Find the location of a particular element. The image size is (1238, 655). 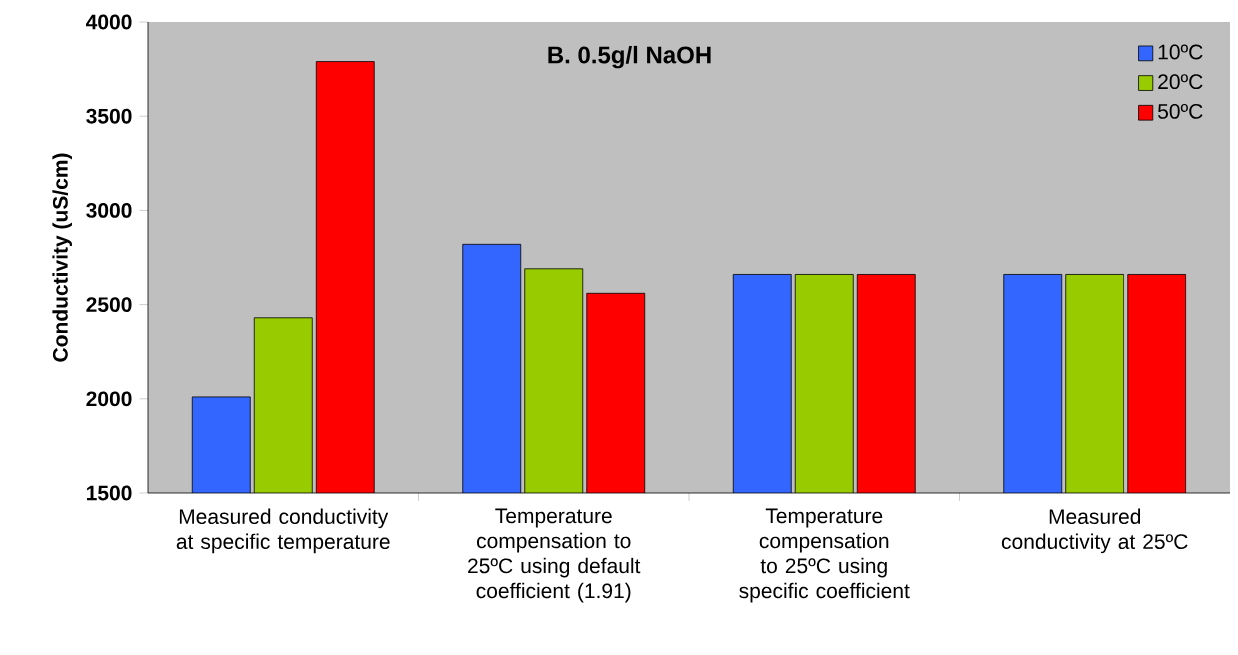

y-tick-label: 3500 is located at coordinates (109, 116).